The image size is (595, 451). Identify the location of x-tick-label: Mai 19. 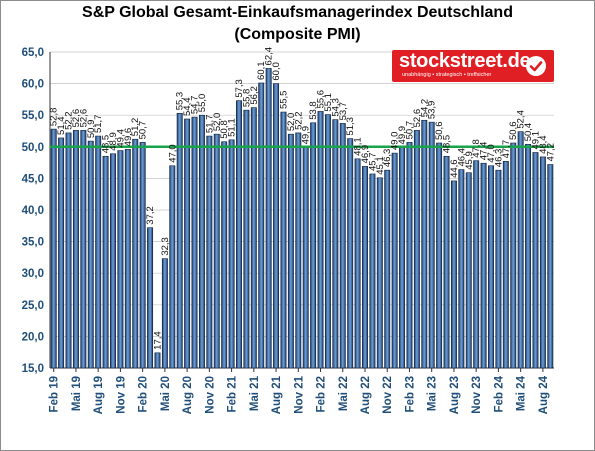
(77, 393).